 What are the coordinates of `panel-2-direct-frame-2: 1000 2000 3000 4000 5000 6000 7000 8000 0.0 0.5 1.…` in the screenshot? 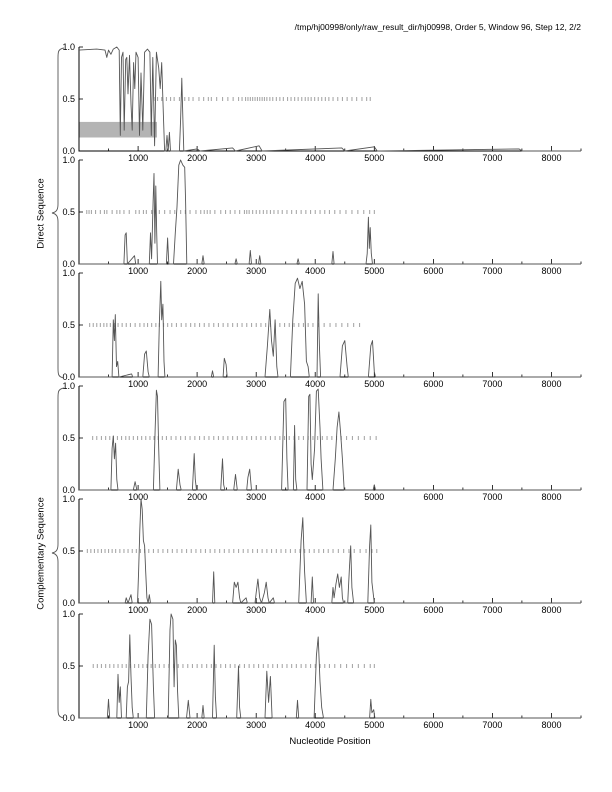 It's located at (322, 215).